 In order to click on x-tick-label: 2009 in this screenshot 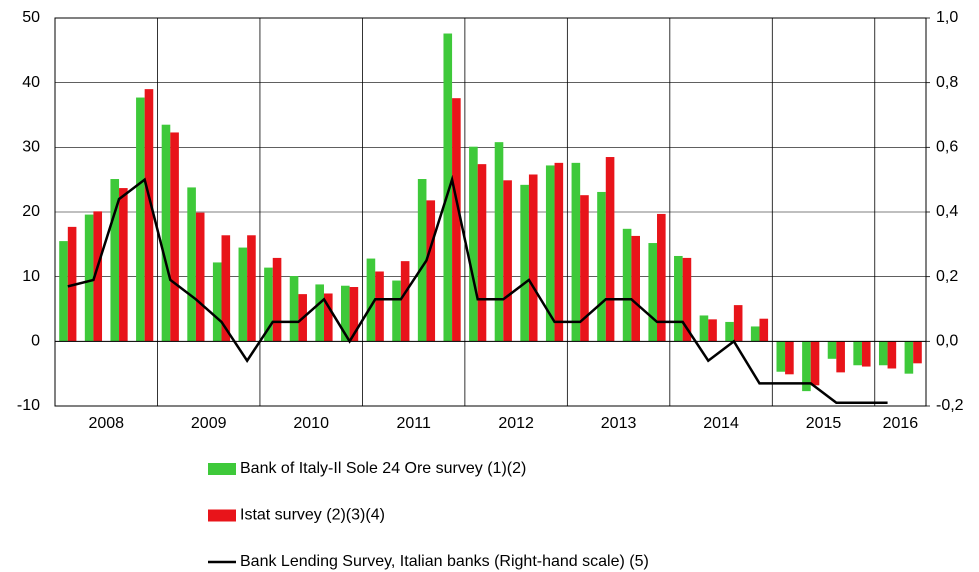, I will do `click(209, 423)`.